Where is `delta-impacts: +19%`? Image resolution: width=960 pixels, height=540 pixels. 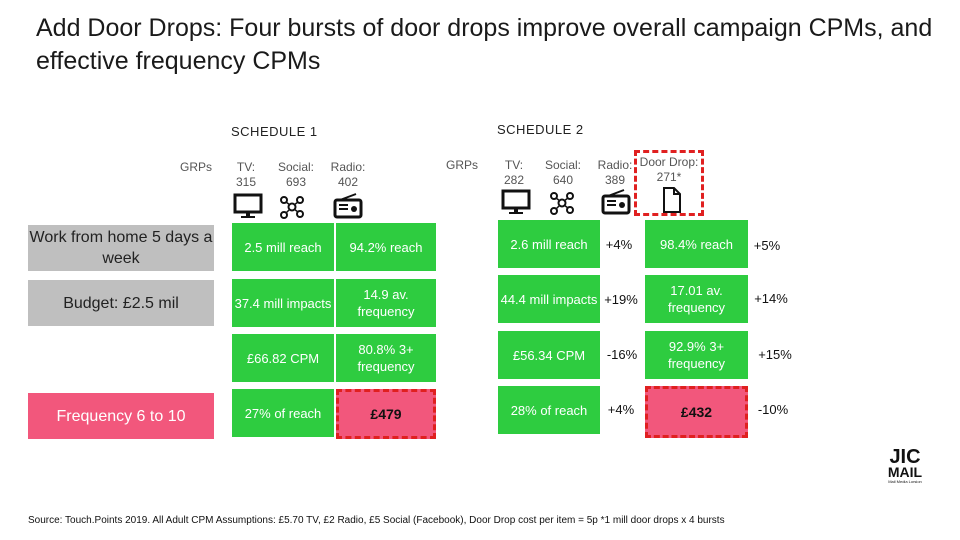 delta-impacts: +19% is located at coordinates (621, 299).